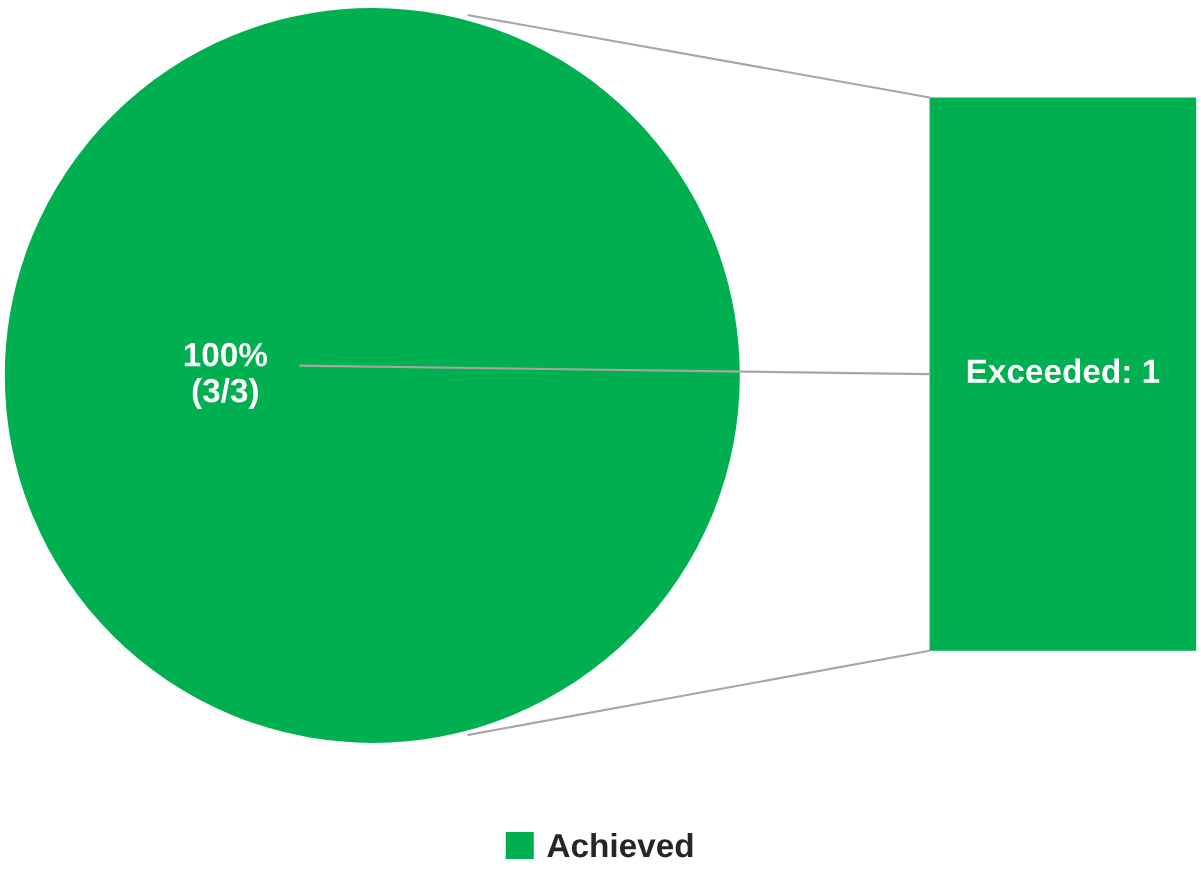 The height and width of the screenshot is (894, 1201). Describe the element at coordinates (620, 845) in the screenshot. I see `legend-label: Achieved` at that location.